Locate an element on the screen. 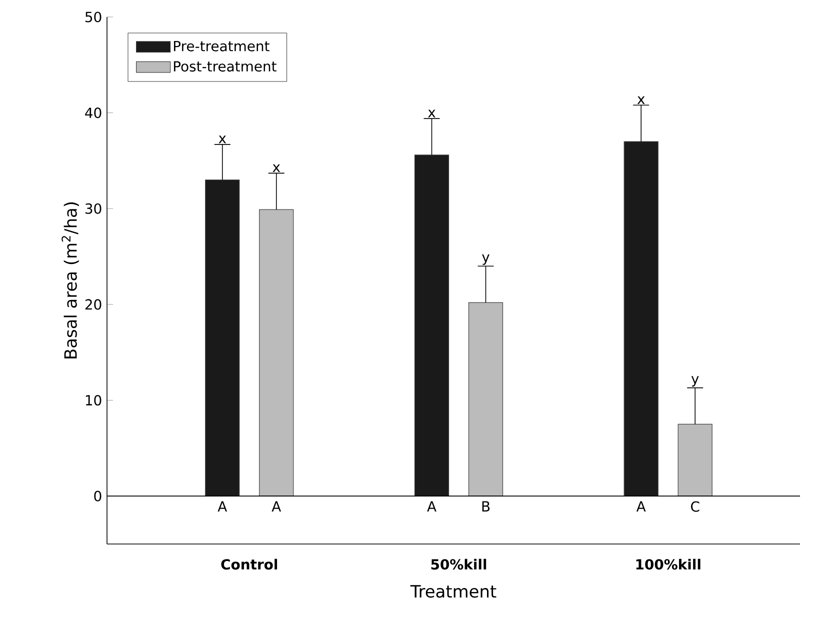  annotation: B is located at coordinates (486, 506).